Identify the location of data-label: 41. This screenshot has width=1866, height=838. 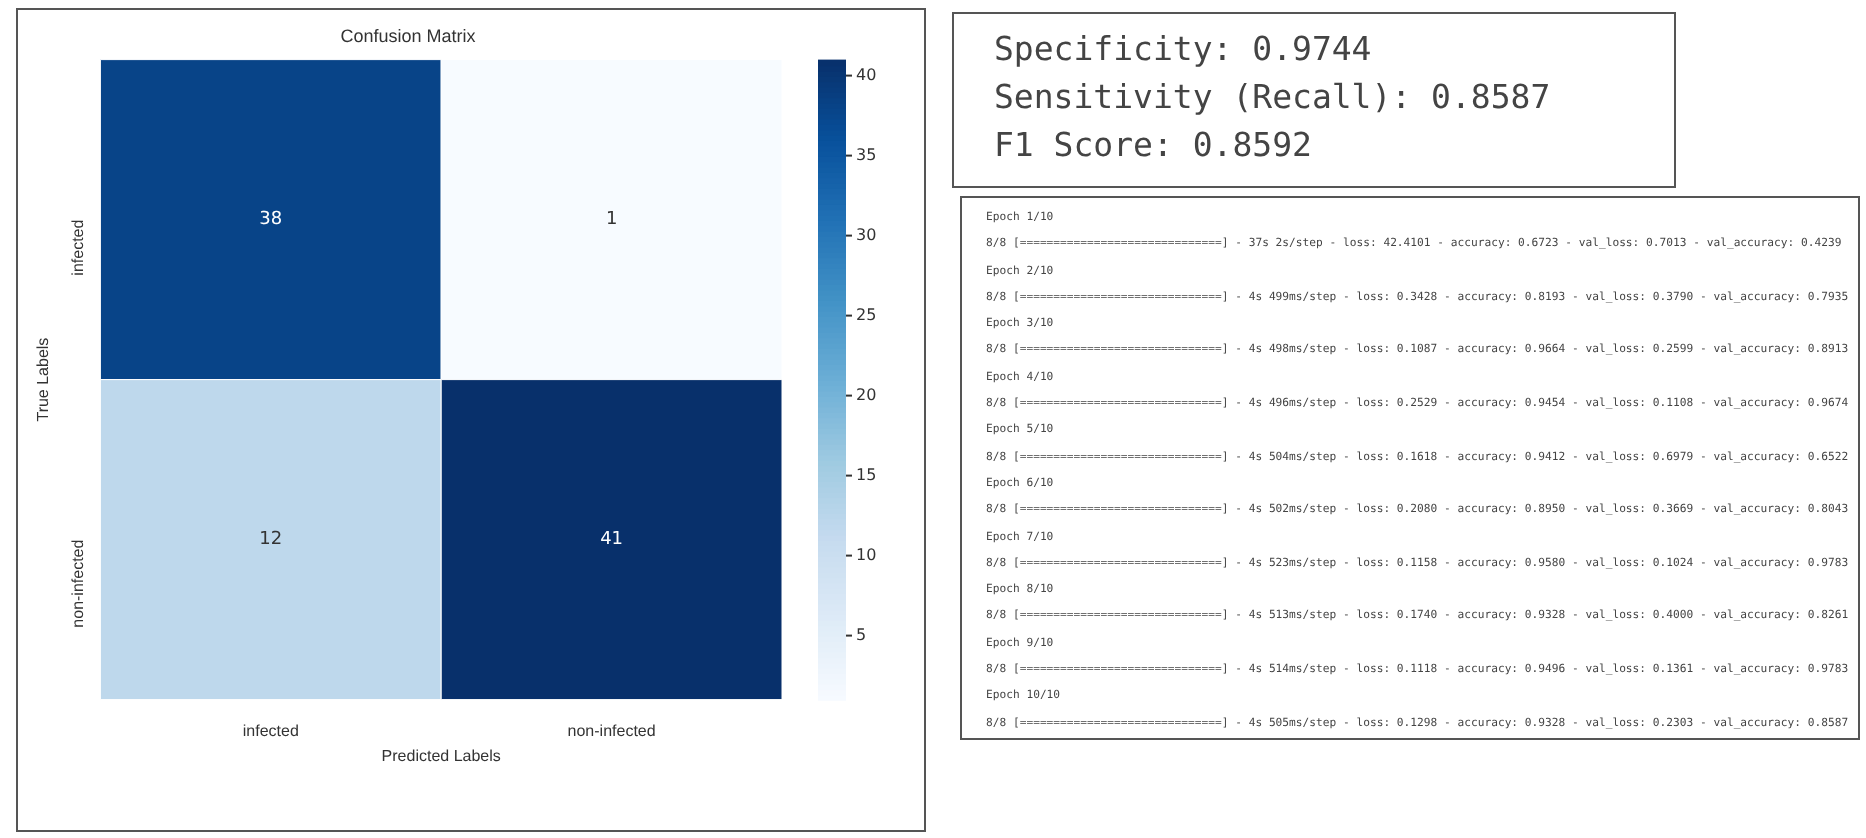
(612, 540).